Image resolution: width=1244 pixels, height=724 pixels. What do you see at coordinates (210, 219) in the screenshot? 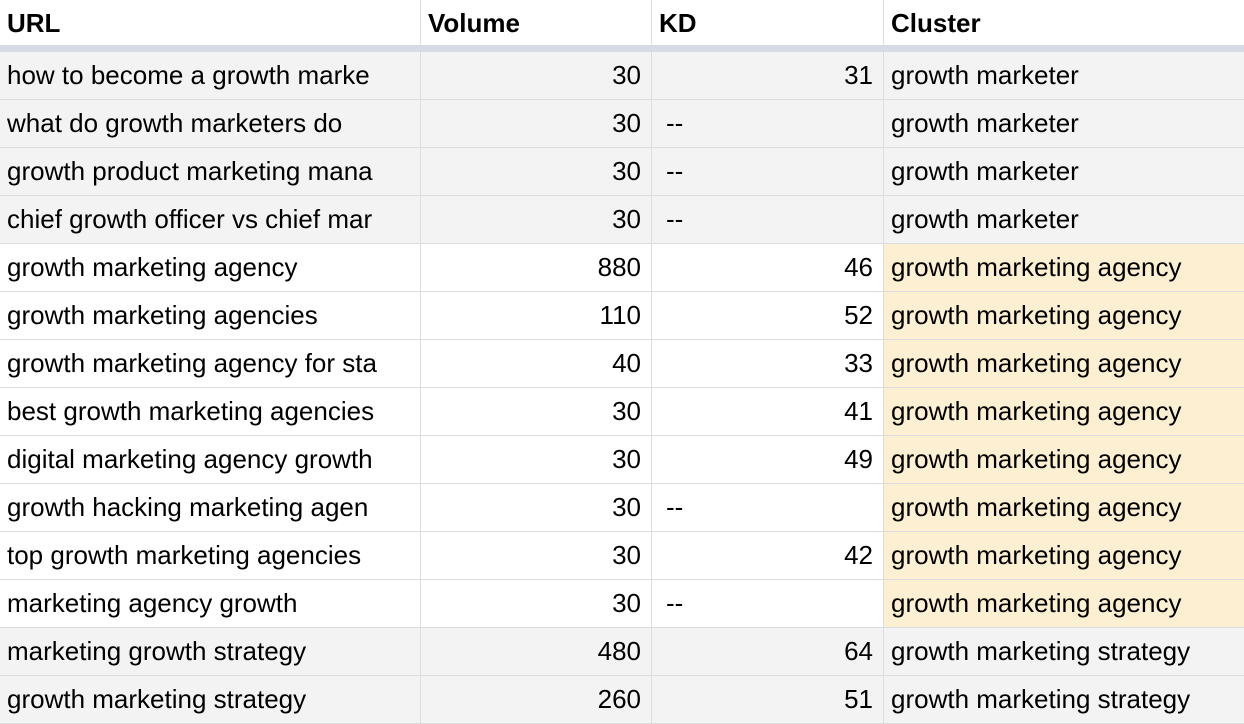
I see `table-cell: chief growth officer vs chief mar` at bounding box center [210, 219].